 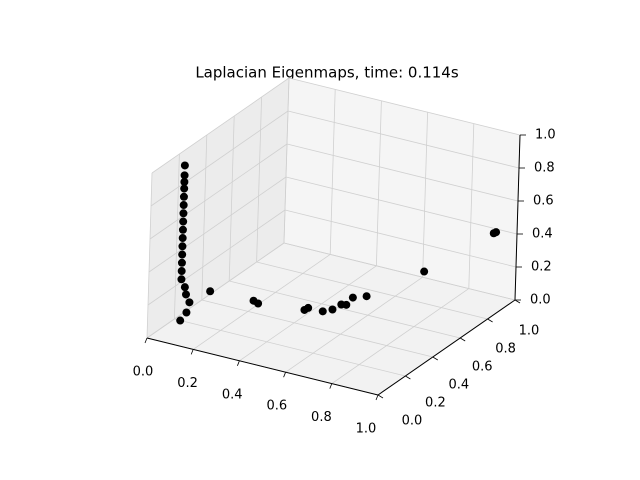 What do you see at coordinates (276, 406) in the screenshot?
I see `x-tick-label: 0.6` at bounding box center [276, 406].